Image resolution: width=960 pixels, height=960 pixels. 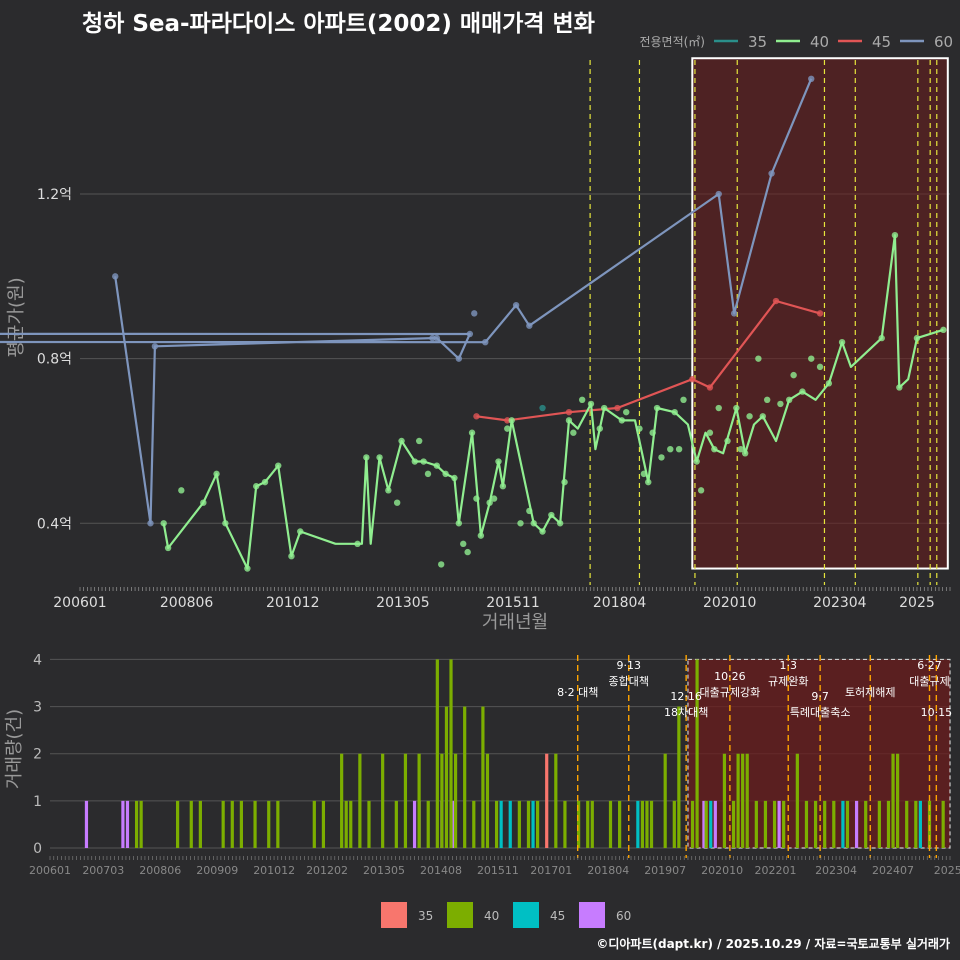 What do you see at coordinates (491, 916) in the screenshot?
I see `bar-legend-label-40: 40` at bounding box center [491, 916].